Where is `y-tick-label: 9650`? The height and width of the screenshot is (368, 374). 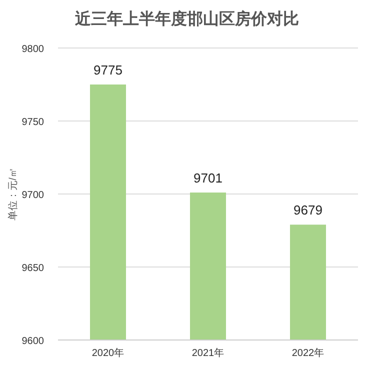 y-tick-label: 9650 is located at coordinates (33, 268).